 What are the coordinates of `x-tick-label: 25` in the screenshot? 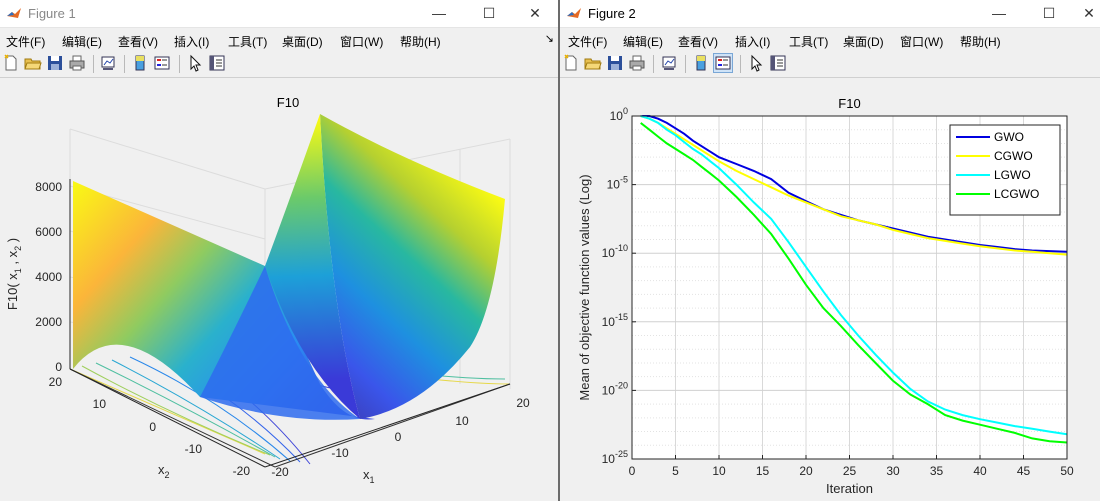 It's located at (850, 471).